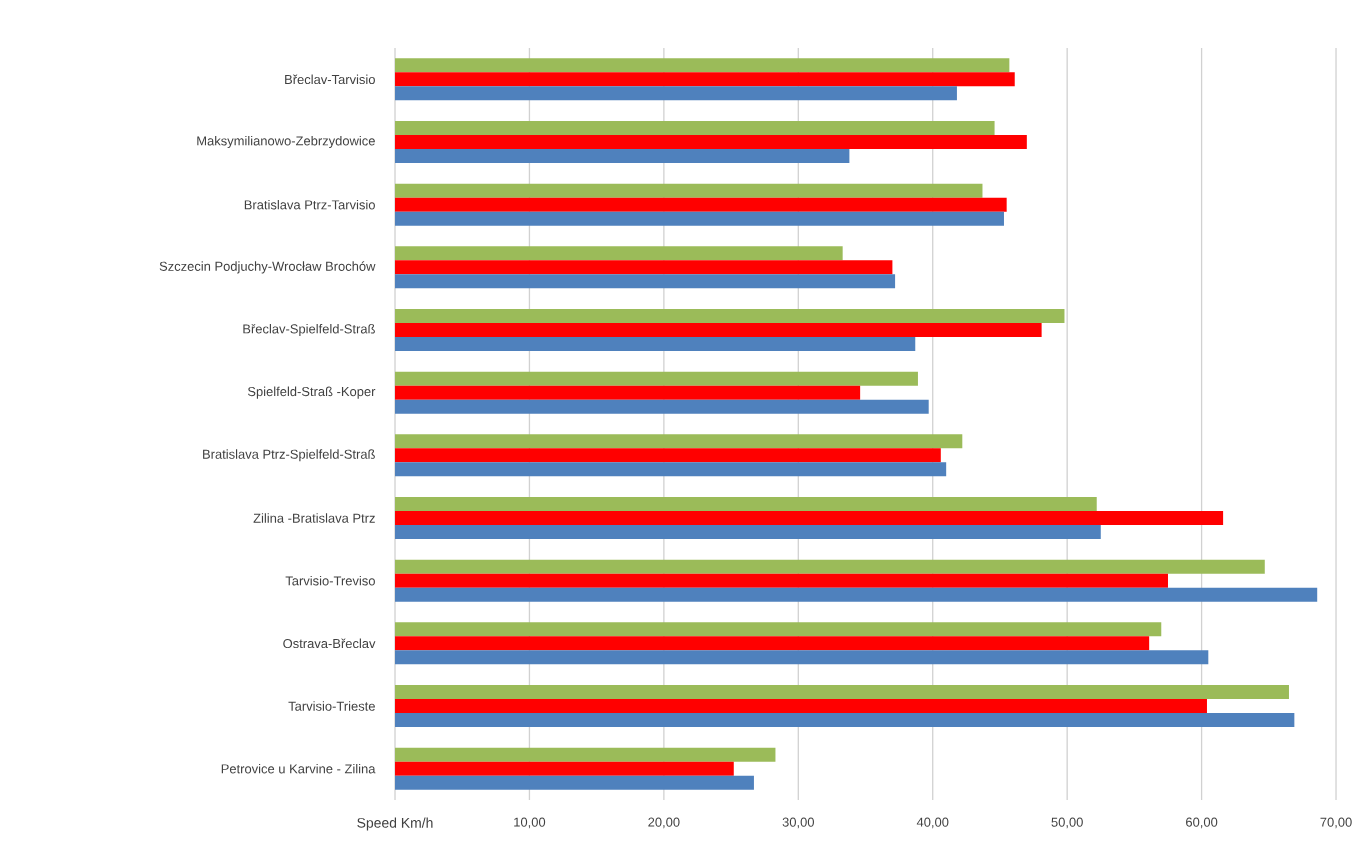 The image size is (1365, 850). I want to click on y-tick-label: Tarvisio-Treviso, so click(330, 580).